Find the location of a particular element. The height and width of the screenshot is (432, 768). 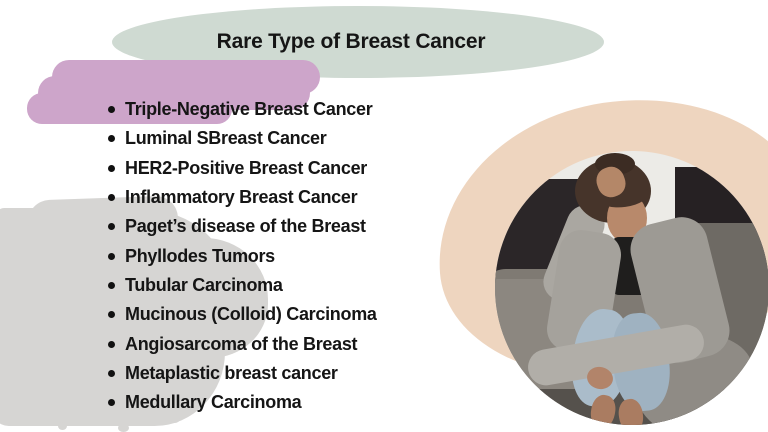

list-item: Paget’s disease of the Breast is located at coordinates (242, 226).